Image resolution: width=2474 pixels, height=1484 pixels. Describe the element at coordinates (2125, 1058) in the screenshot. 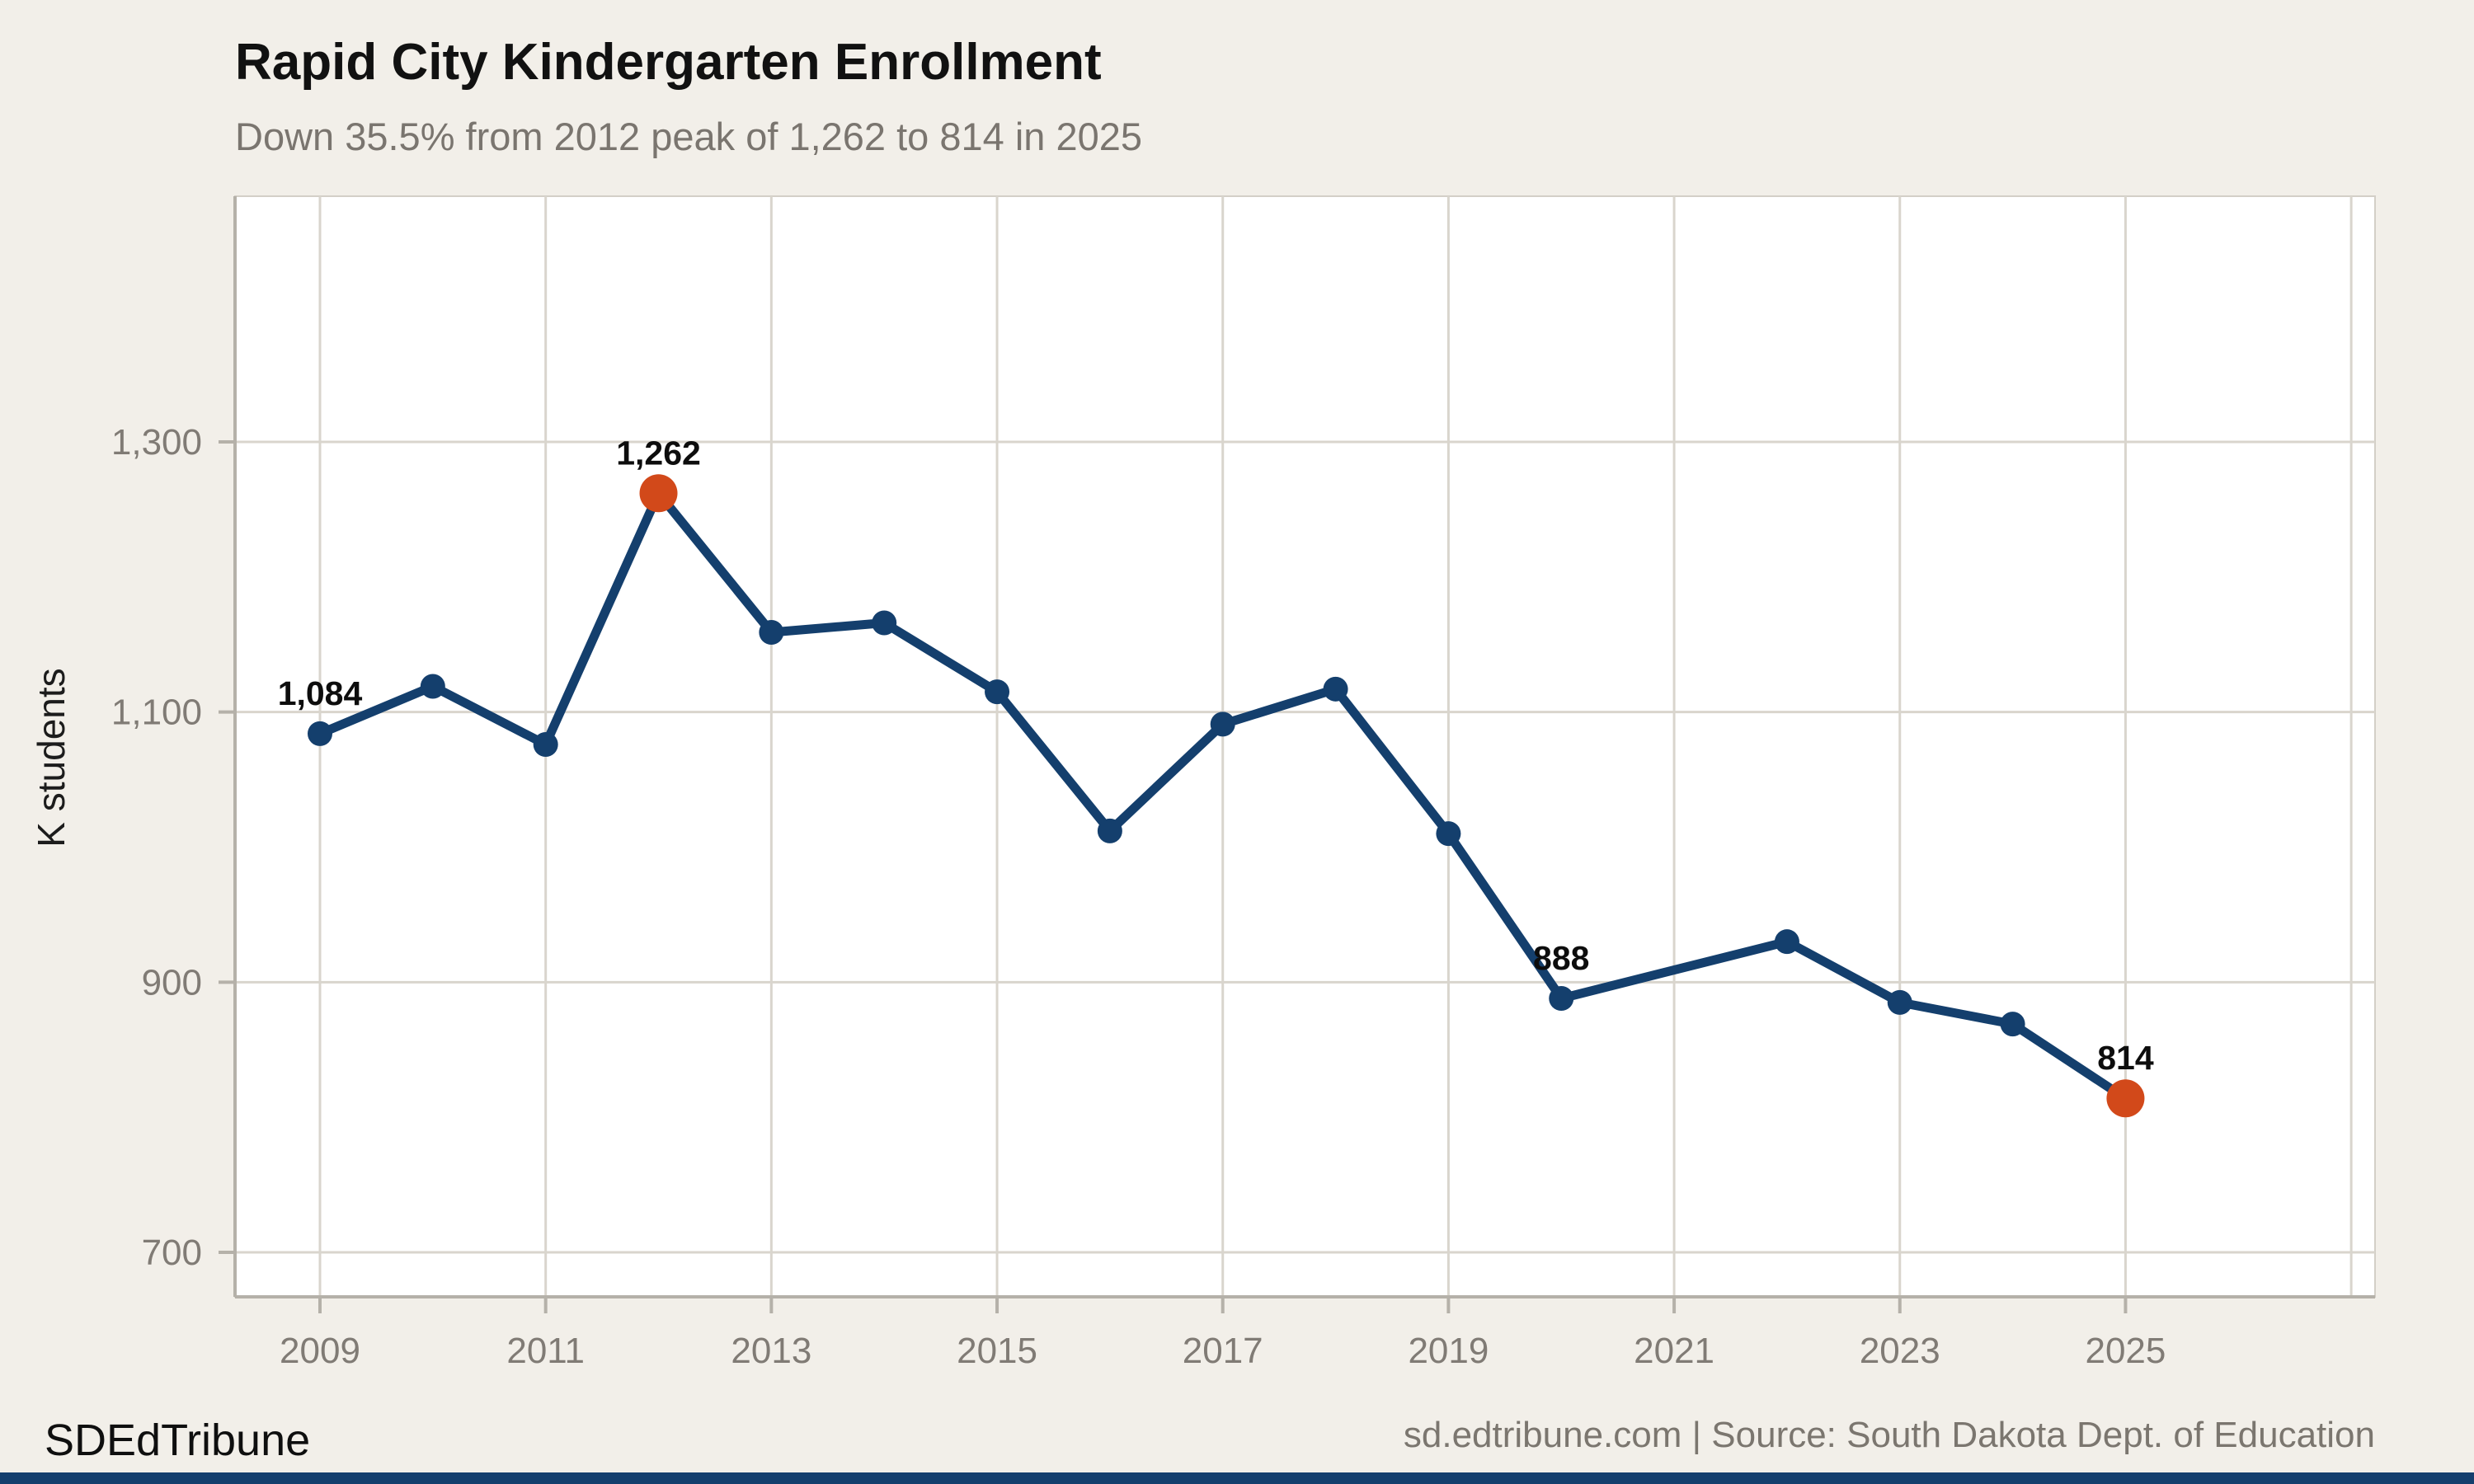

I see `point-label: 814` at that location.